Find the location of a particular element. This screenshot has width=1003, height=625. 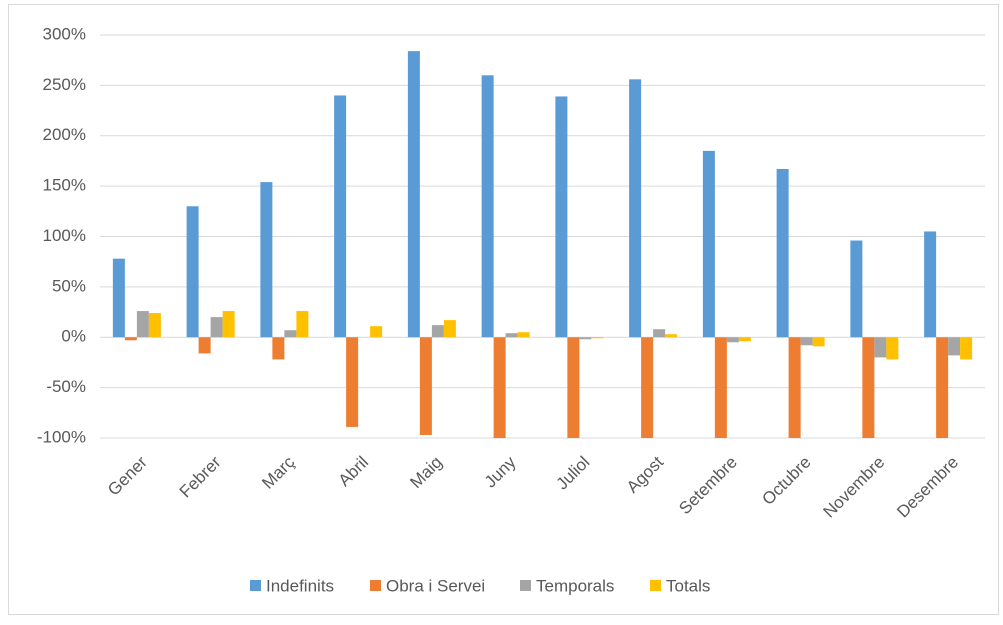

legend-label: Totals is located at coordinates (688, 585).